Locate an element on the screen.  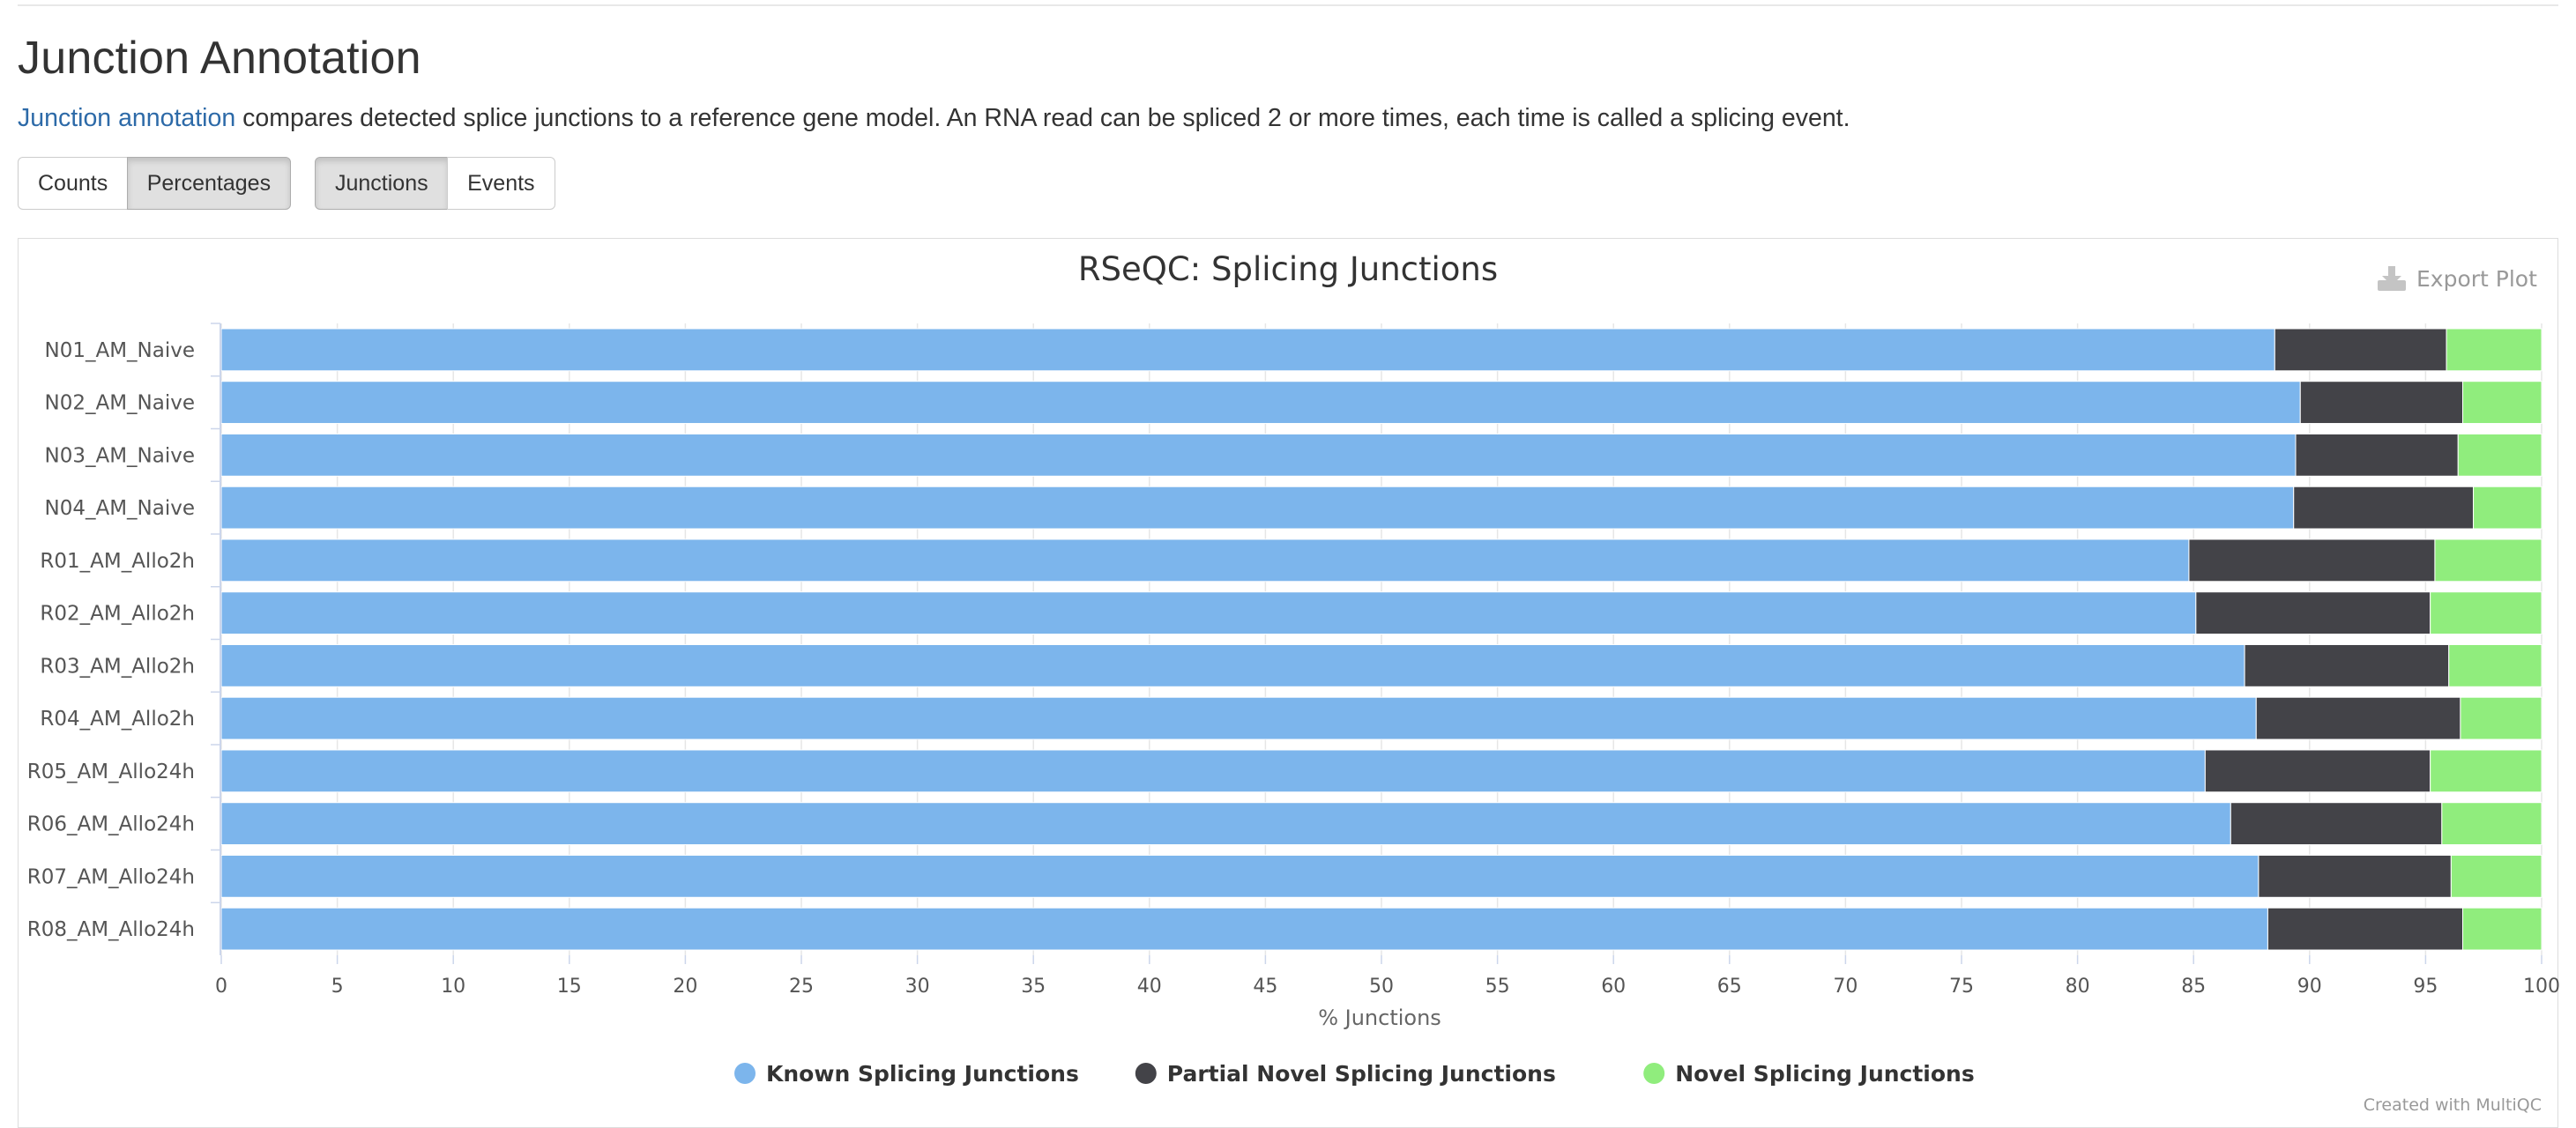
x-tick-label: 65 is located at coordinates (1730, 987).